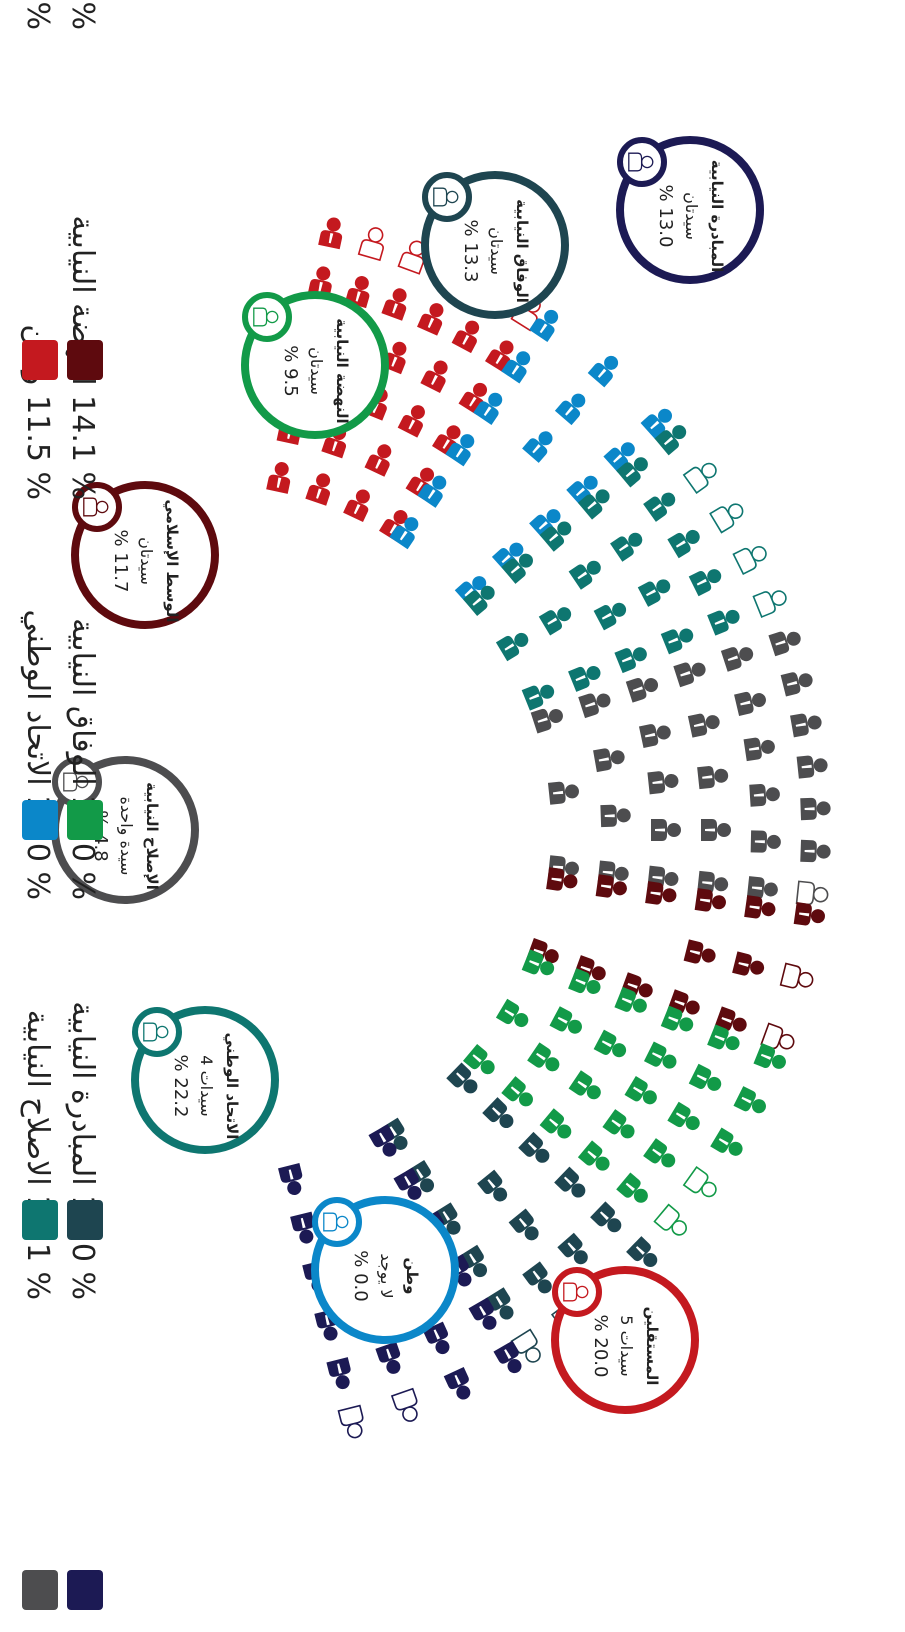 The width and height of the screenshot is (905, 1632). Describe the element at coordinates (232, 1086) in the screenshot. I see `women-circle-circle-title: الاتحاد الوطني` at that location.